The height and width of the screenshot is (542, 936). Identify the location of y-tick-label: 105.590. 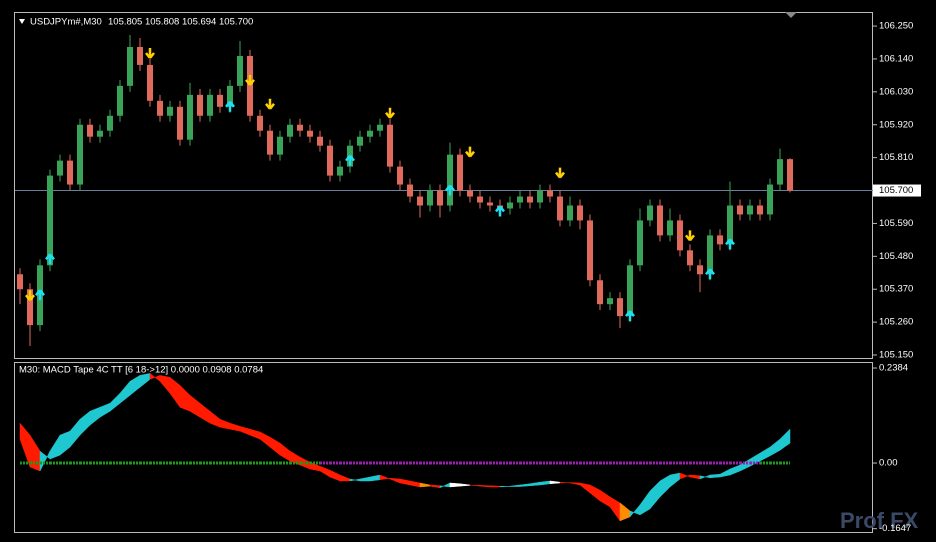
(896, 223).